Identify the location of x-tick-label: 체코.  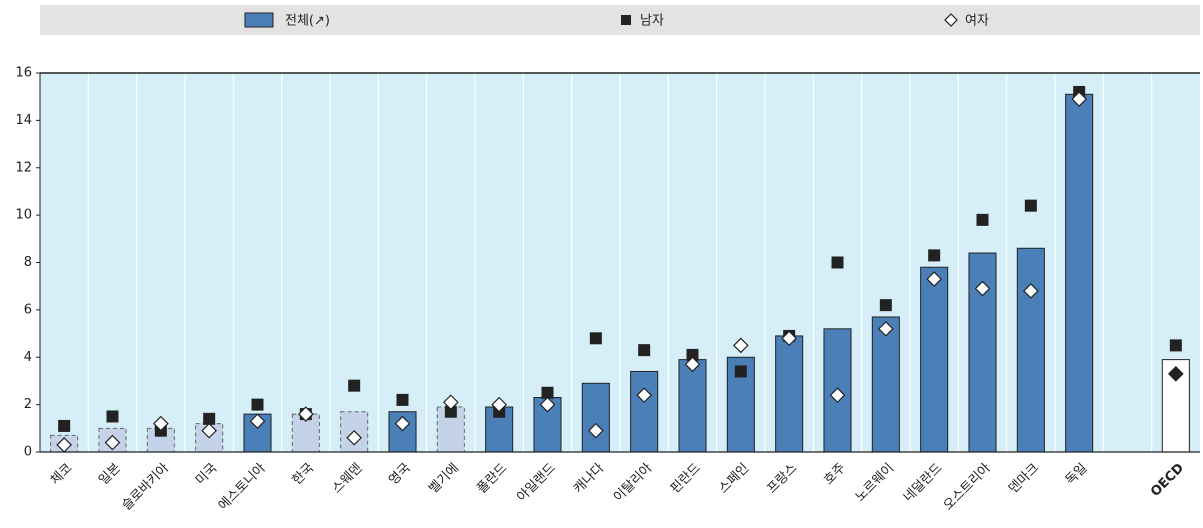
(62, 475).